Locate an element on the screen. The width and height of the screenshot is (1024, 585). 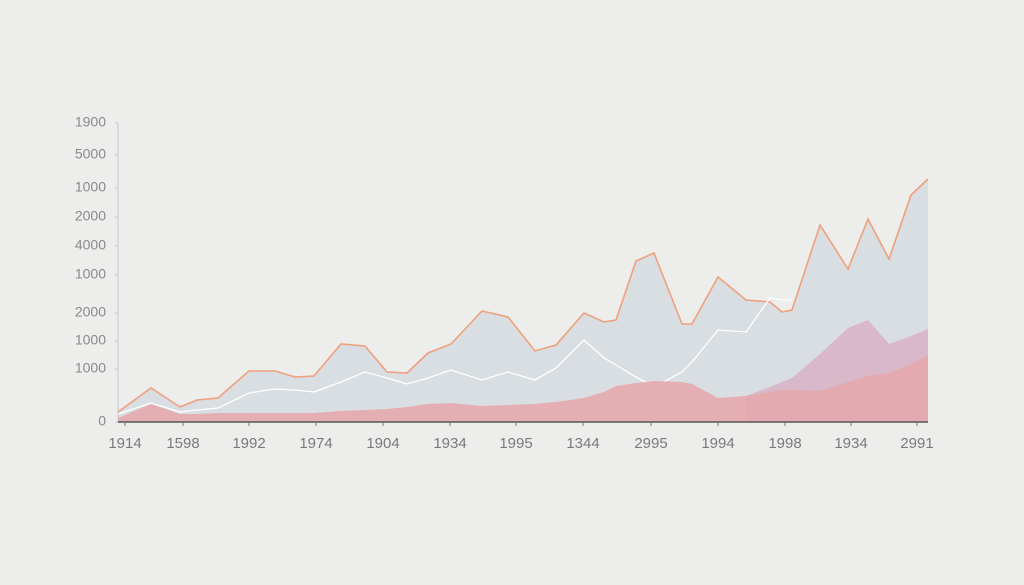
x-tick-label: 1995 is located at coordinates (515, 443).